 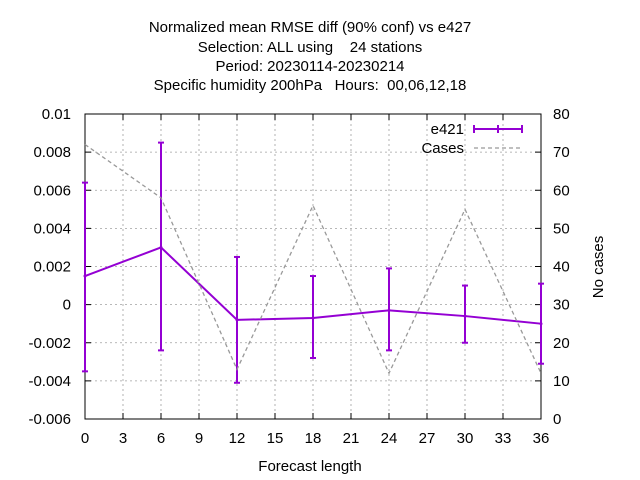 What do you see at coordinates (427, 438) in the screenshot?
I see `x-tick-label: 27` at bounding box center [427, 438].